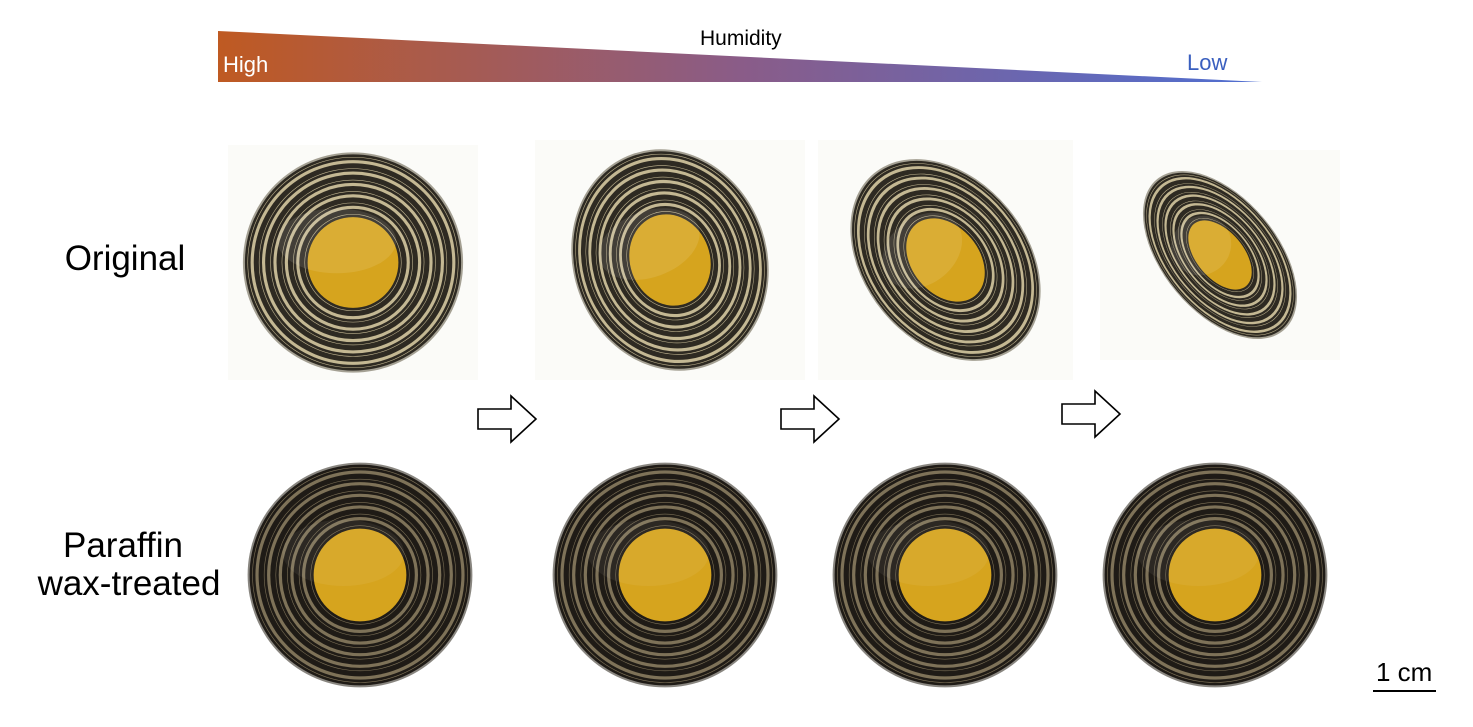  What do you see at coordinates (246, 64) in the screenshot?
I see `high-label: High` at bounding box center [246, 64].